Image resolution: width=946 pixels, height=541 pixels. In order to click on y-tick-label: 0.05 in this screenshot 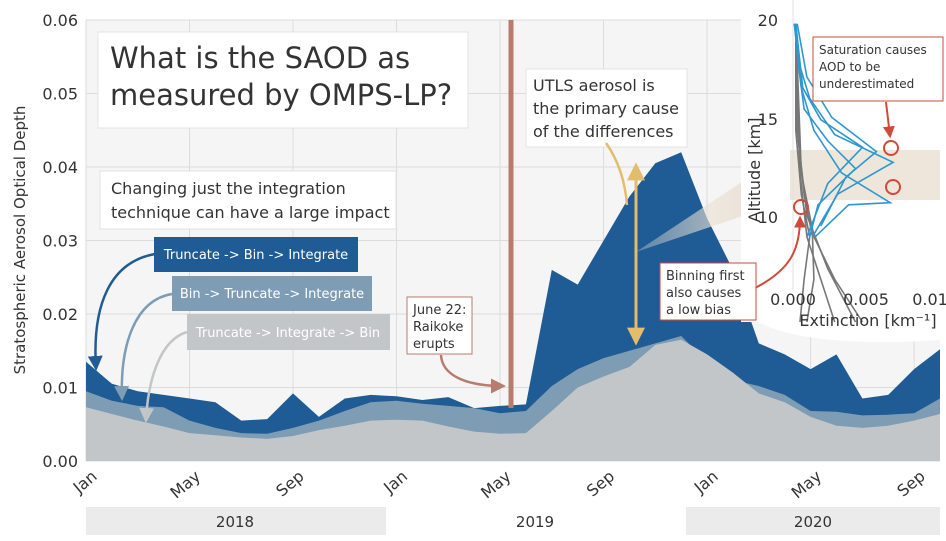, I will do `click(60, 94)`.